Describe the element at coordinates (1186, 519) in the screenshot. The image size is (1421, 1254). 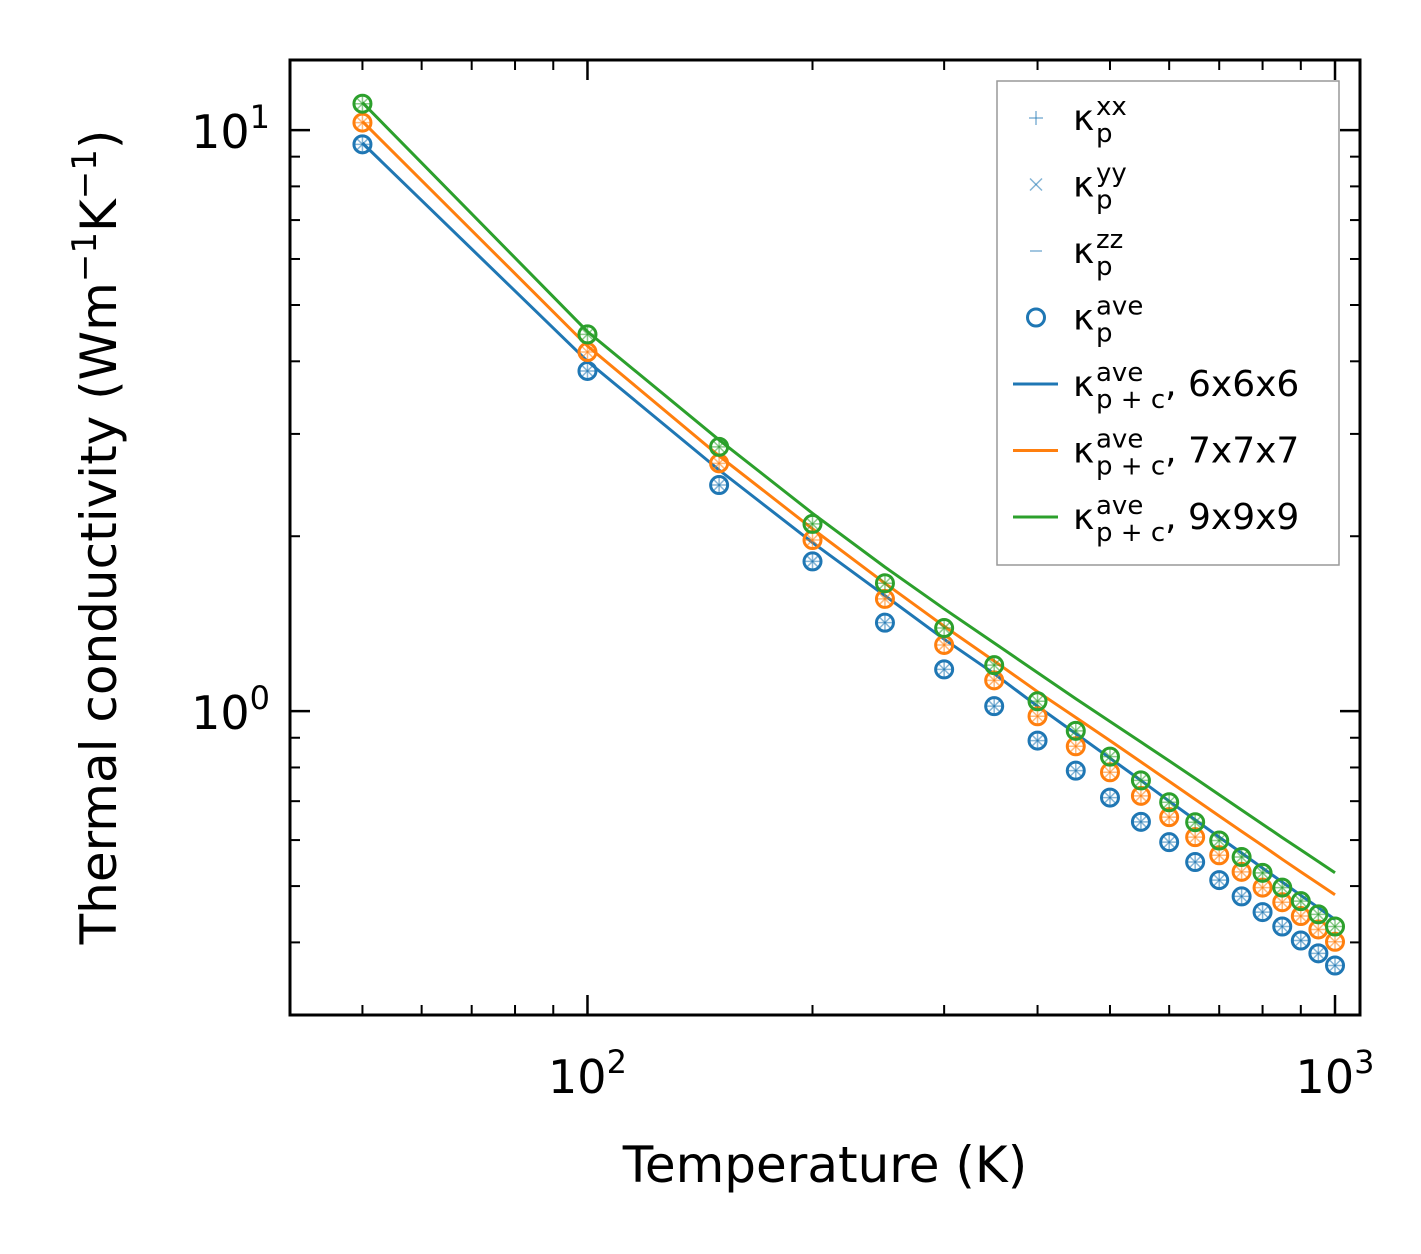
I see `legend-label: κave p + c, 9x9x9` at that location.